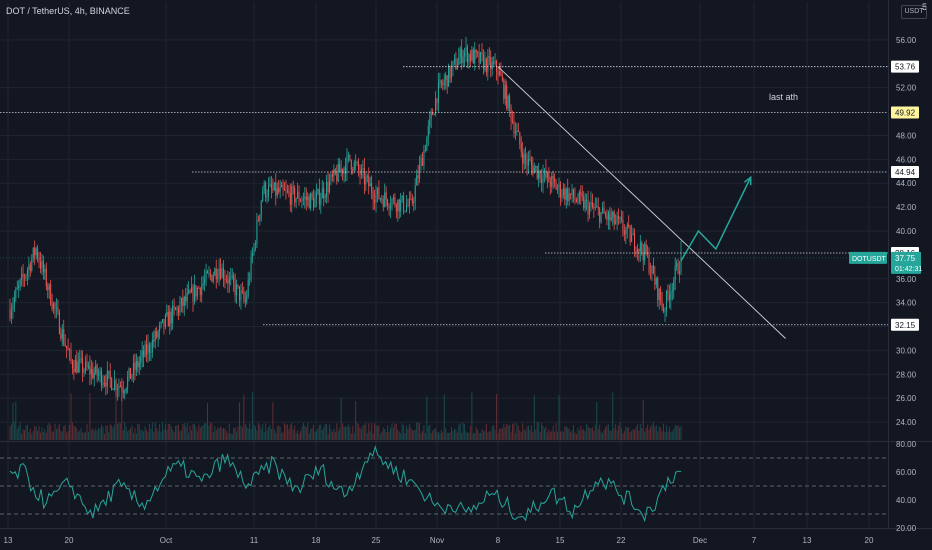 Image resolution: width=932 pixels, height=550 pixels. What do you see at coordinates (914, 12) in the screenshot?
I see `currency-selector: USDT` at bounding box center [914, 12].